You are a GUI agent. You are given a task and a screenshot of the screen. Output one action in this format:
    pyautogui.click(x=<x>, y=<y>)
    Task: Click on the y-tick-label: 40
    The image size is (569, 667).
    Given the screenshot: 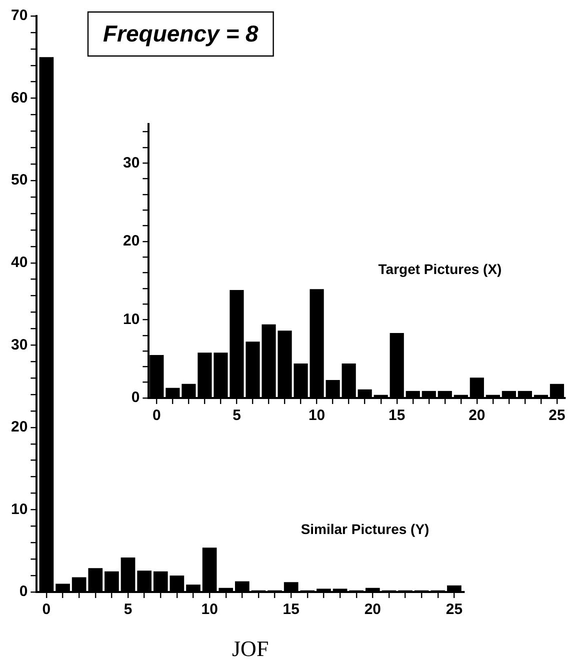 What is the action you would take?
    pyautogui.click(x=19, y=262)
    